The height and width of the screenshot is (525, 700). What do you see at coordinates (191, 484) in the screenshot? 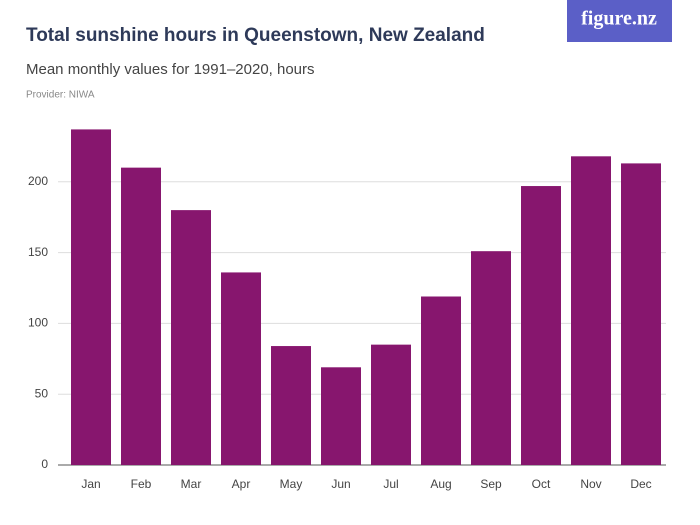
I see `x-tick-label: Mar` at bounding box center [191, 484].